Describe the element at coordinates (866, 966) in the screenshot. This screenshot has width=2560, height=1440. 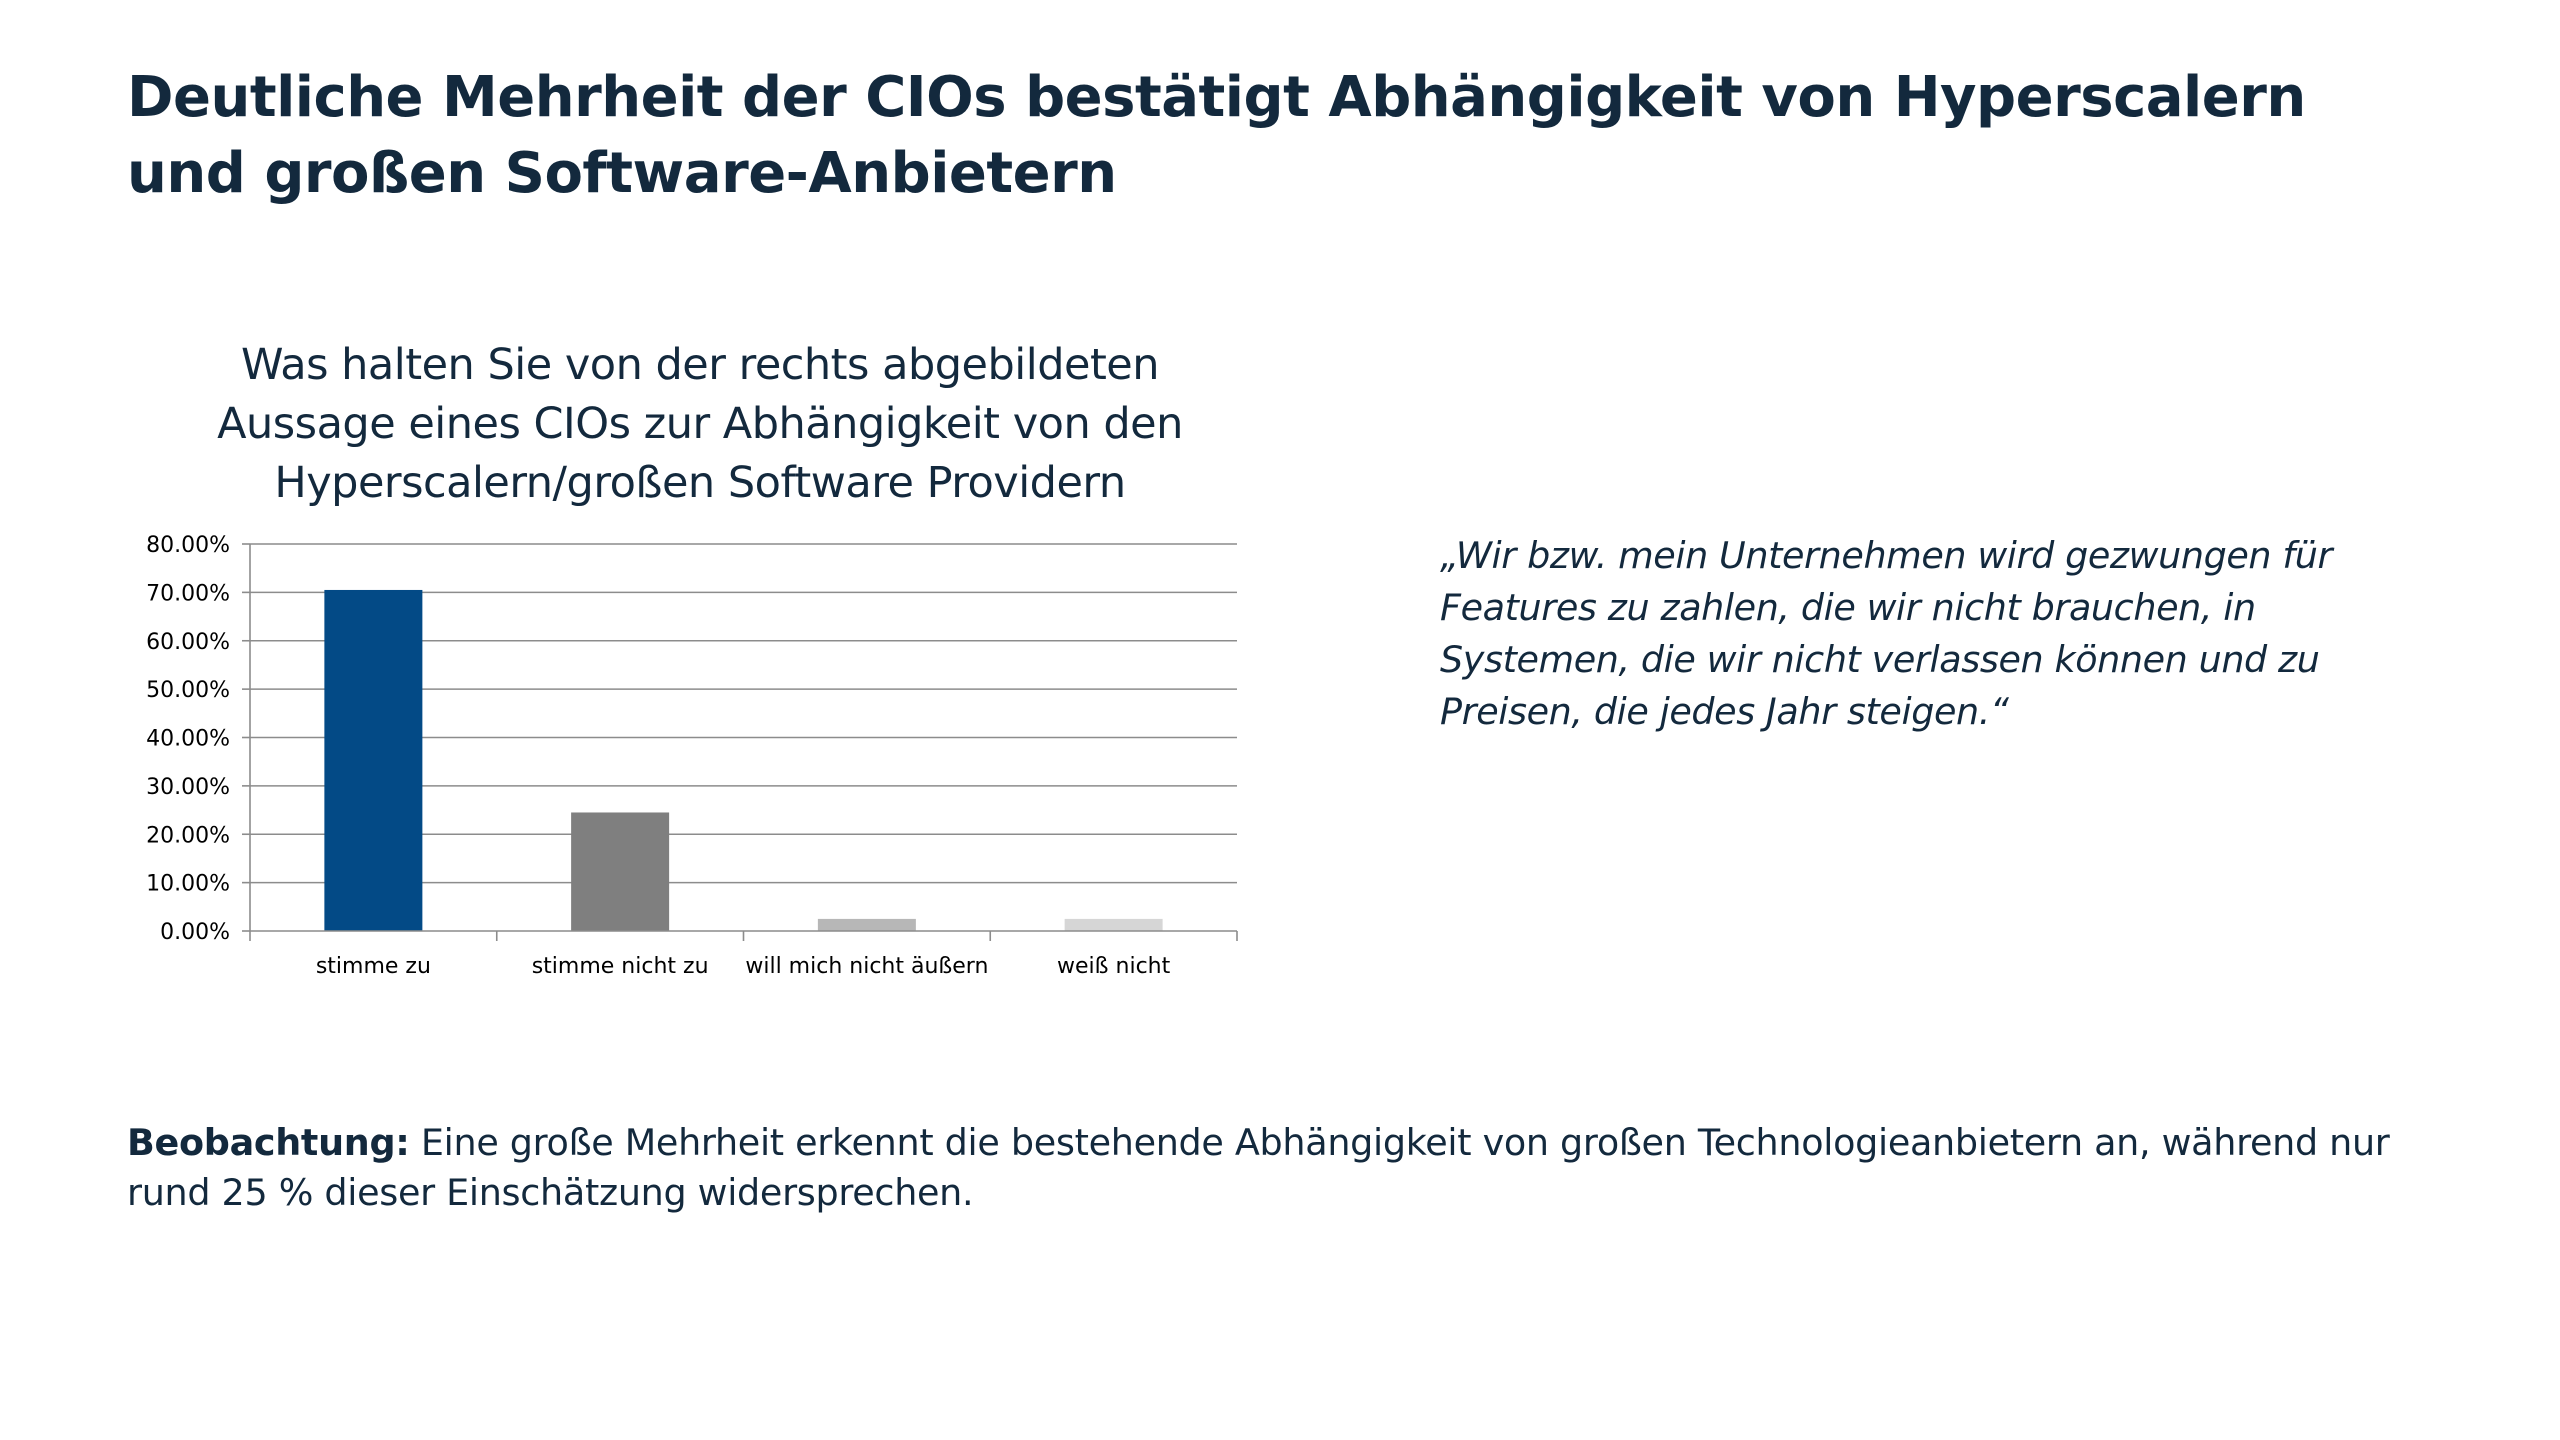
I see `x-category-label: will mich nicht äußern` at that location.